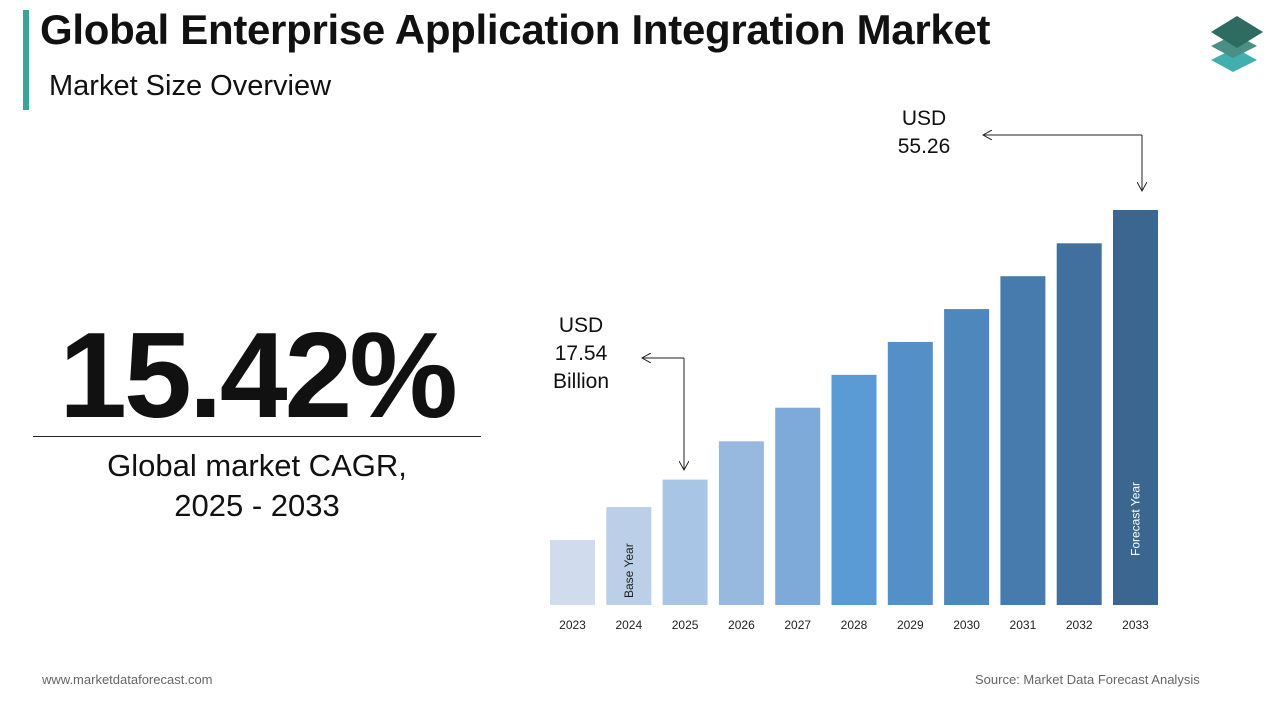 The width and height of the screenshot is (1280, 720). What do you see at coordinates (967, 457) in the screenshot?
I see `bar-2030` at bounding box center [967, 457].